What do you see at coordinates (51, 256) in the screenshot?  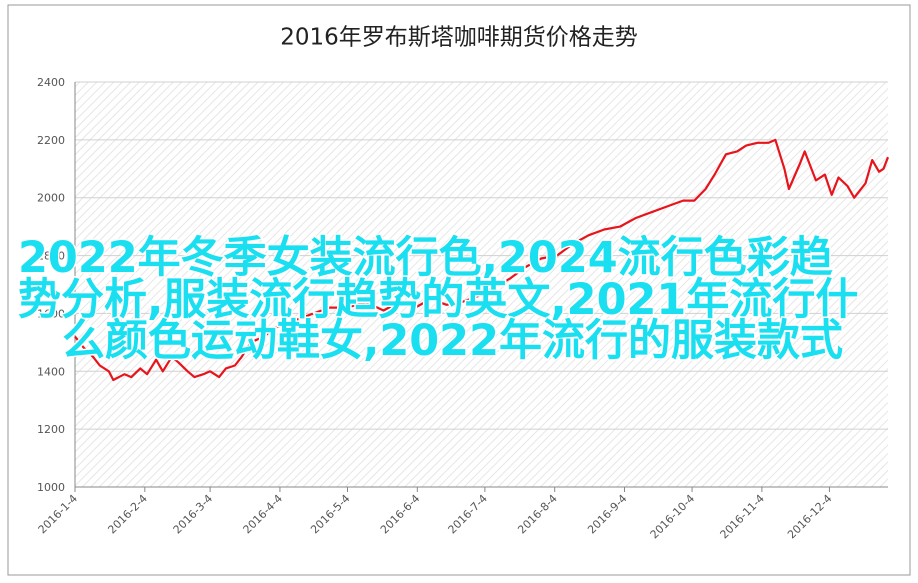 I see `y-tick-label: 1800` at bounding box center [51, 256].